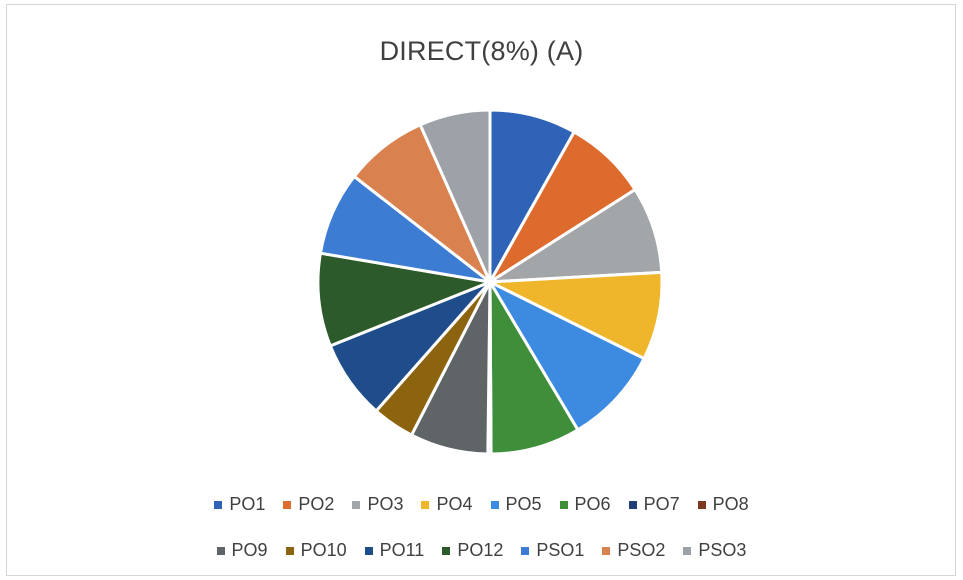 The height and width of the screenshot is (580, 963). What do you see at coordinates (323, 550) in the screenshot?
I see `legend-label-po10: PO10` at bounding box center [323, 550].